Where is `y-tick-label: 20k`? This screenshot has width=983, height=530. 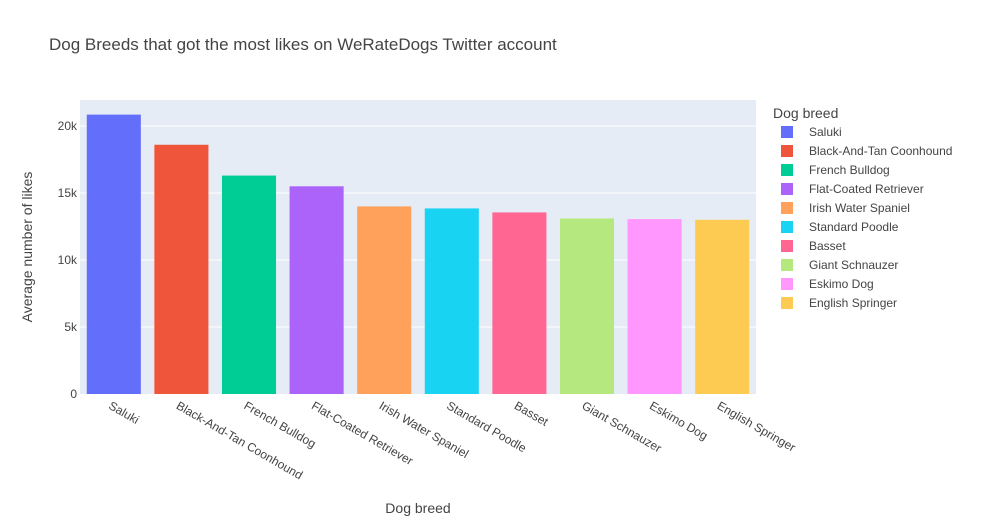 y-tick-label: 20k is located at coordinates (68, 126).